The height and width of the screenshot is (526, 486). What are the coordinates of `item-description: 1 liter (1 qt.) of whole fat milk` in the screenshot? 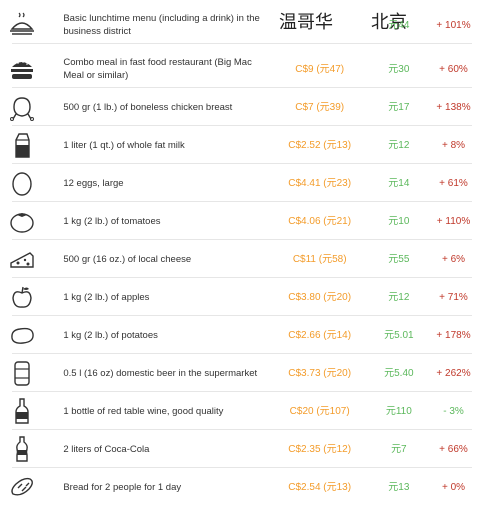 It's located at (124, 145).